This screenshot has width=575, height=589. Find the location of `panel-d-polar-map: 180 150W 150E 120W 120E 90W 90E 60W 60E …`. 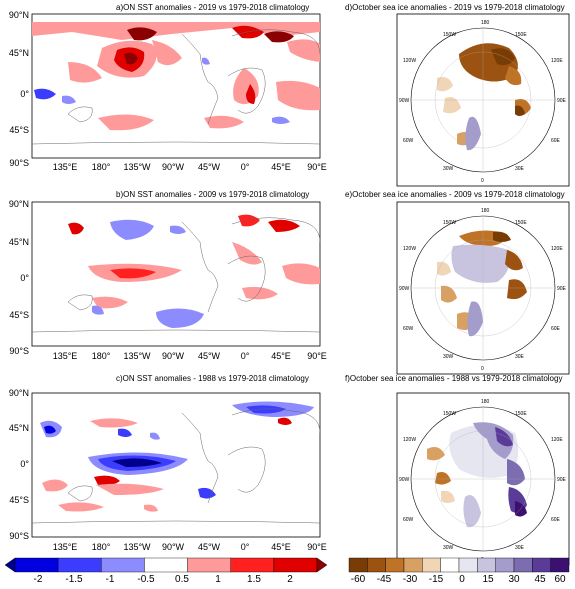

panel-d-polar-map: 180 150W 150E 120W 120E 90W 90E 60W 60E … is located at coordinates (483, 100).